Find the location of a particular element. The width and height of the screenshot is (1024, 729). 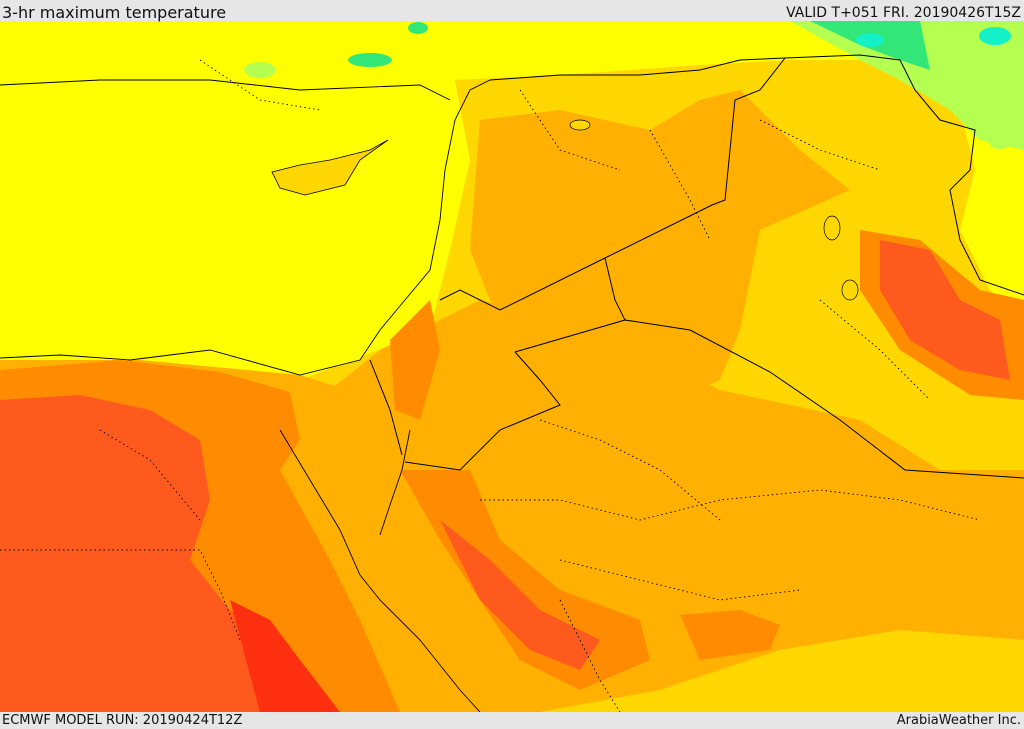

zone-light-green-zagros is located at coordinates (1000, 140).